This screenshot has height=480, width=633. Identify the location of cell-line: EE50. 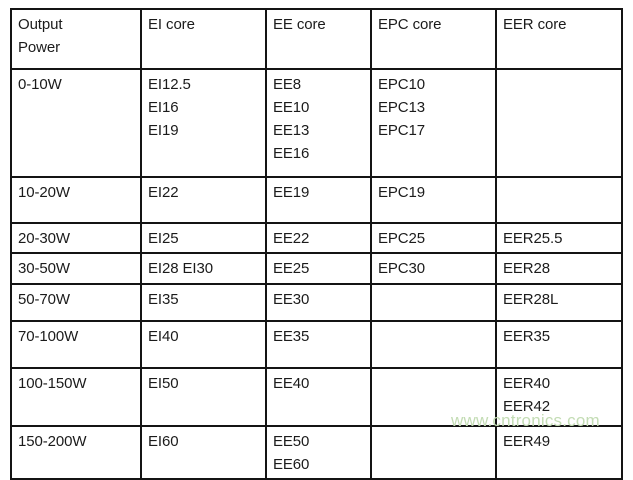
(291, 441).